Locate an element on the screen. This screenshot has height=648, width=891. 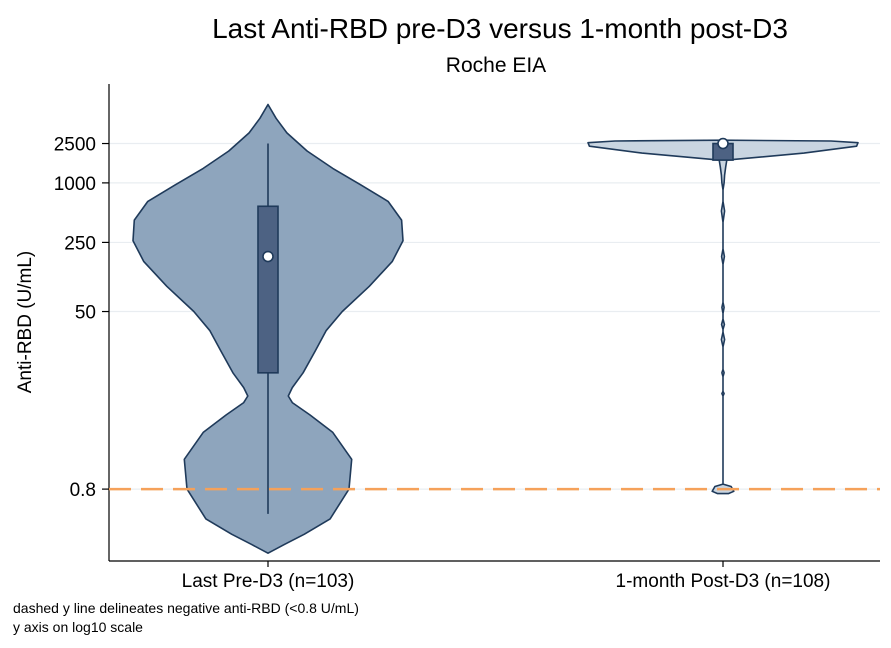
y-tick-label: 0.8 is located at coordinates (83, 490).